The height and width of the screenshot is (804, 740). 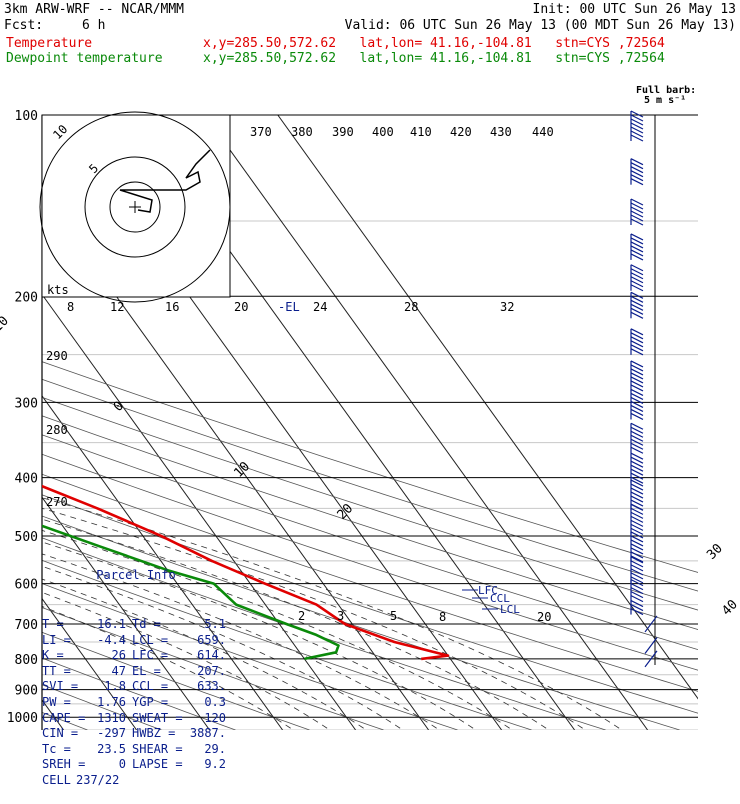 What do you see at coordinates (26, 479) in the screenshot?
I see `pressure-tick-label: 400` at bounding box center [26, 479].